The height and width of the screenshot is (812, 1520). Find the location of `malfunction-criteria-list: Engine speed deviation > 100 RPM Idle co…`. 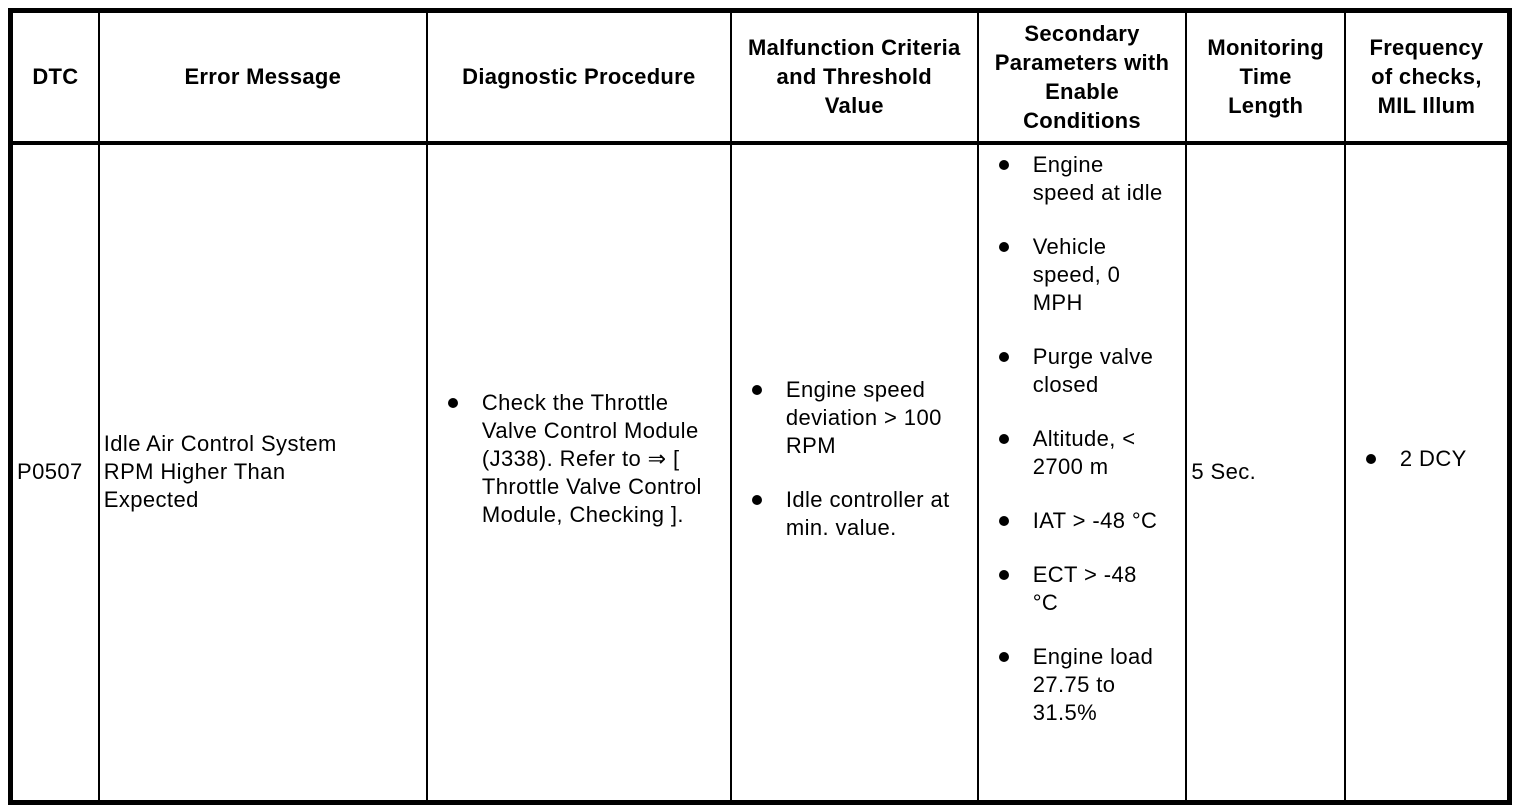

malfunction-criteria-list: Engine speed deviation > 100 RPM Idle co… is located at coordinates (854, 459).